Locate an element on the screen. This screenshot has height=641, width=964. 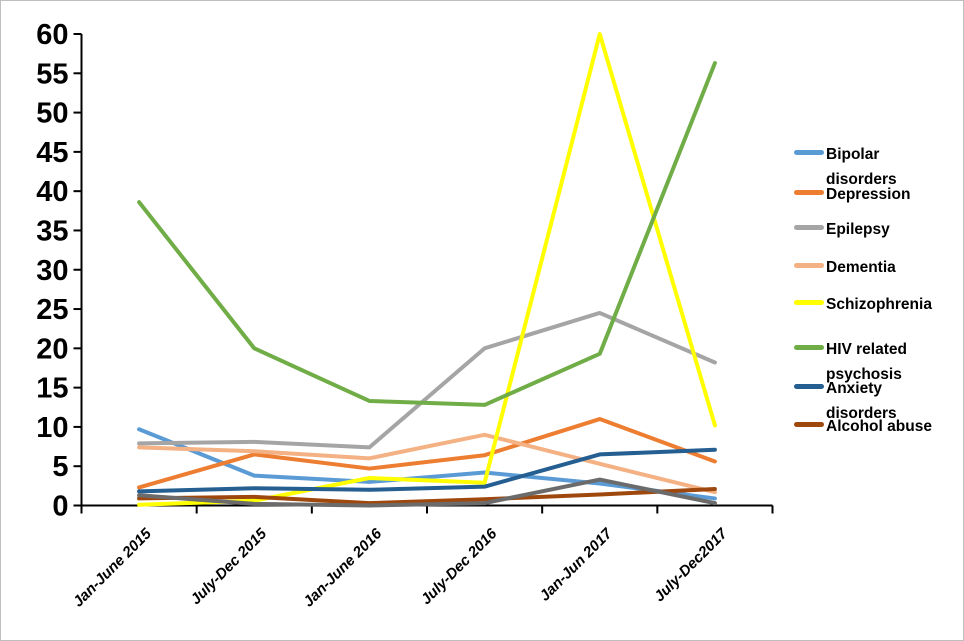
y-axis-tick-label: 15 is located at coordinates (52, 389).